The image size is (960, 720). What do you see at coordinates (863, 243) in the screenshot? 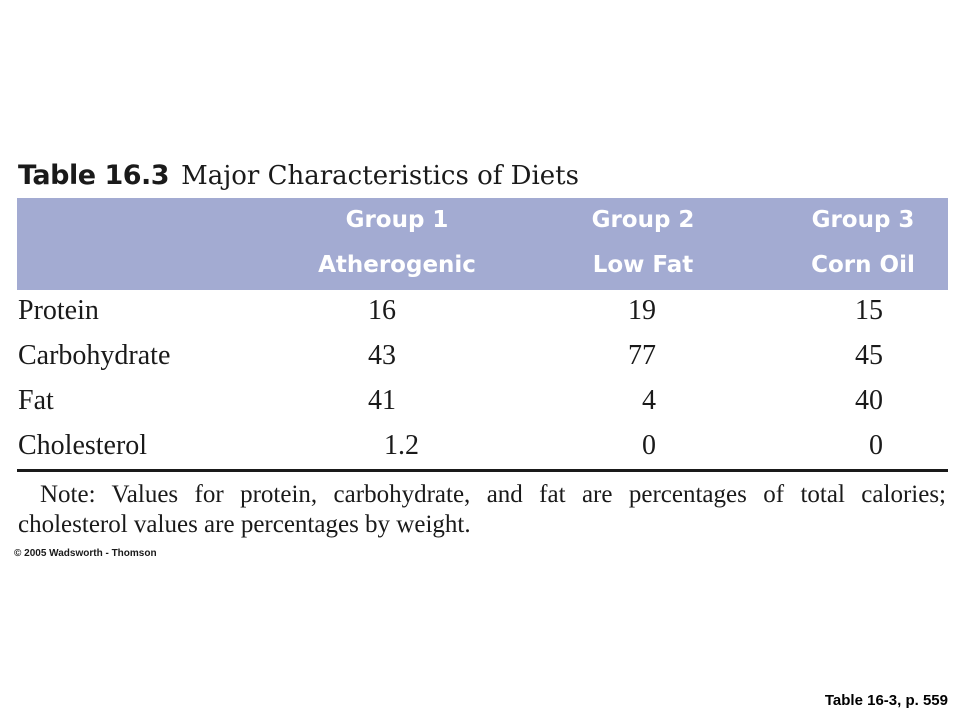
I see `column-header-group-3: Group 3 Corn Oil` at bounding box center [863, 243].